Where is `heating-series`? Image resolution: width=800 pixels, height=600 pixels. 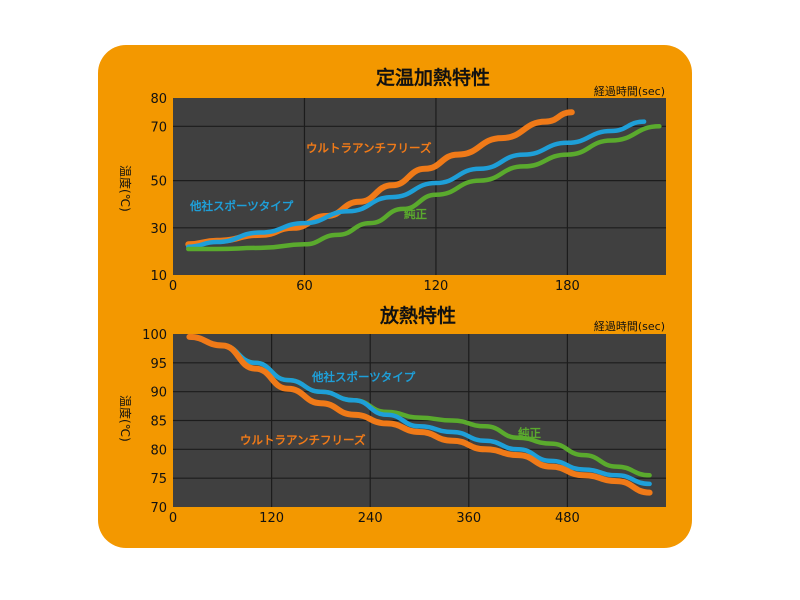
heating-series is located at coordinates (423, 180).